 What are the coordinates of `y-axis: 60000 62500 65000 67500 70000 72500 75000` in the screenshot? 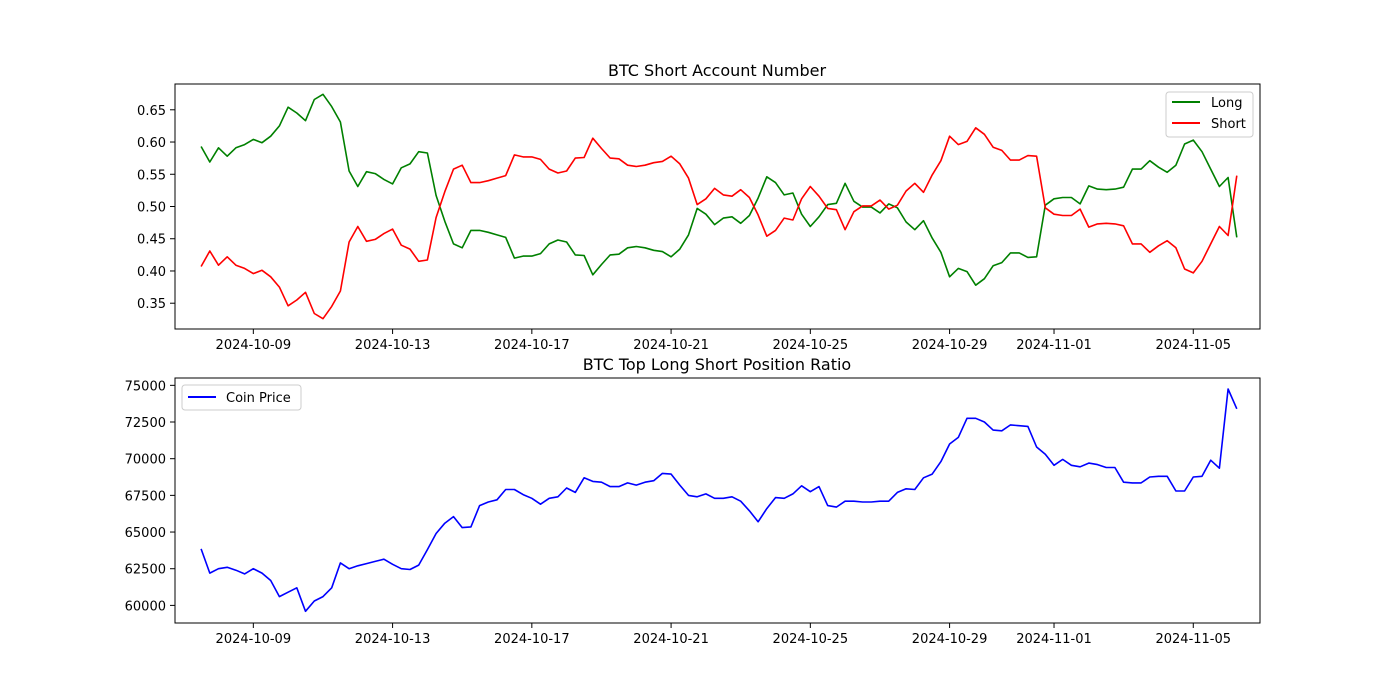 It's located at (150, 496).